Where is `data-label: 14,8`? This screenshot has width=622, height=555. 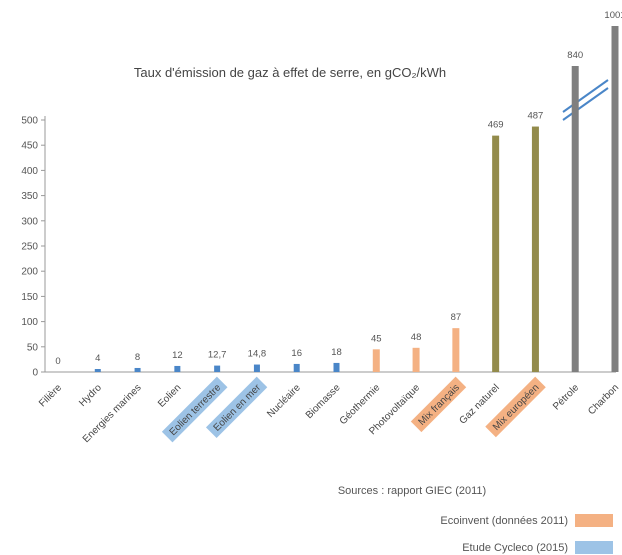 data-label: 14,8 is located at coordinates (257, 354).